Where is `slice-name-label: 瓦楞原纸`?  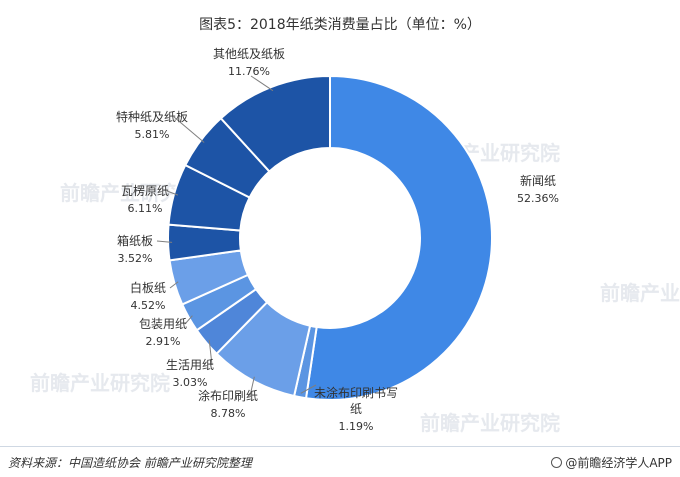 slice-name-label: 瓦楞原纸 is located at coordinates (145, 190).